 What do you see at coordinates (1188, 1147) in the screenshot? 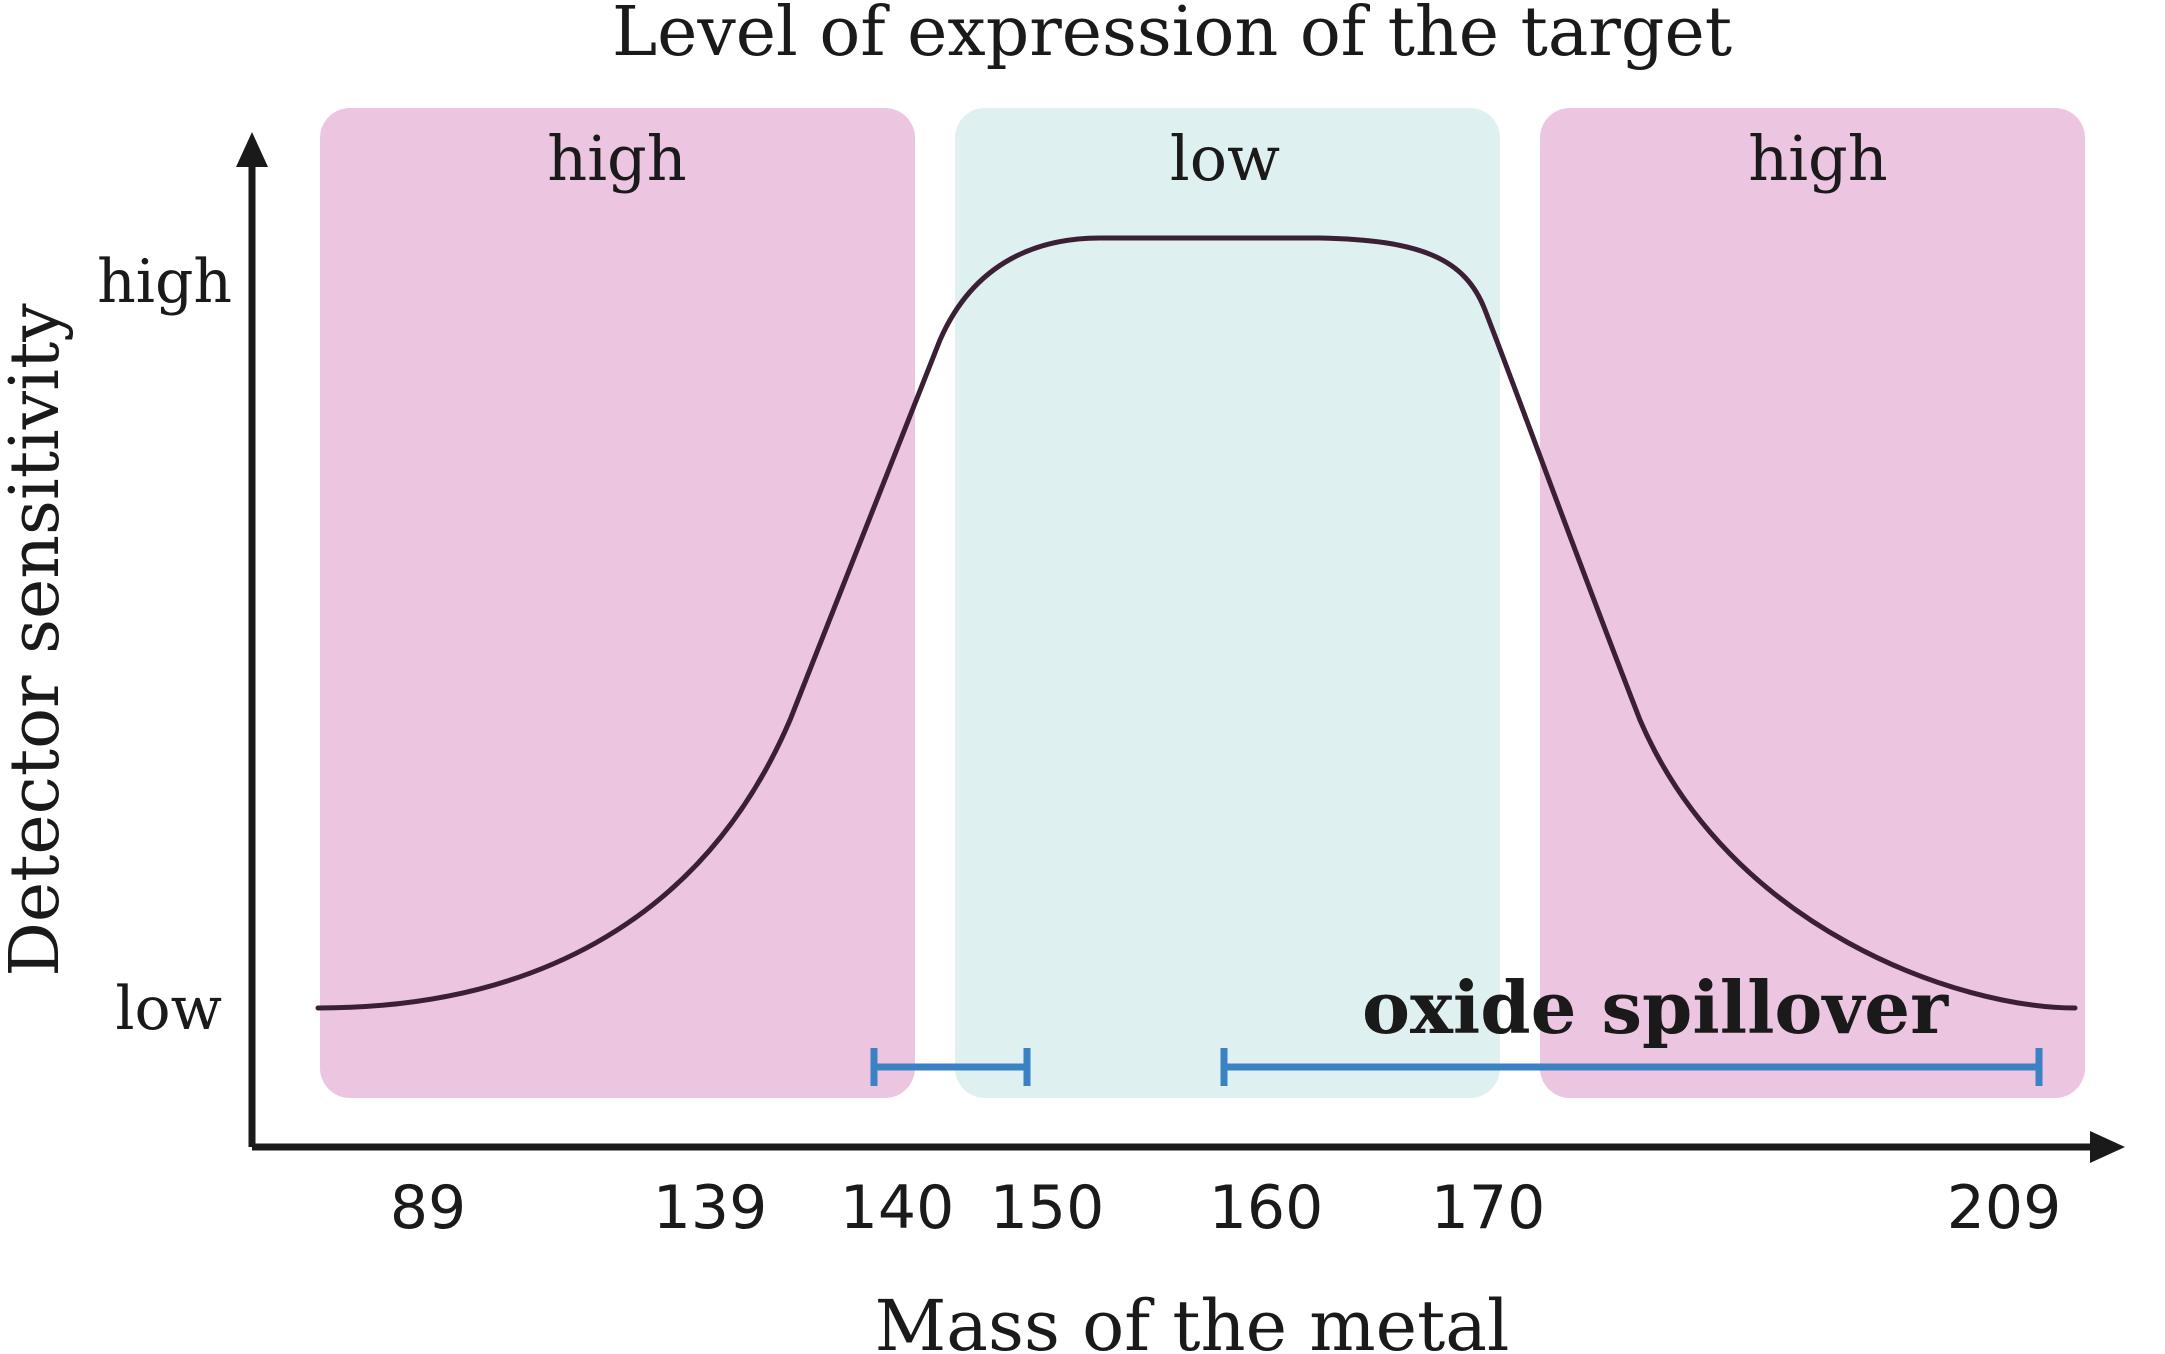
I see `x-axis` at bounding box center [1188, 1147].